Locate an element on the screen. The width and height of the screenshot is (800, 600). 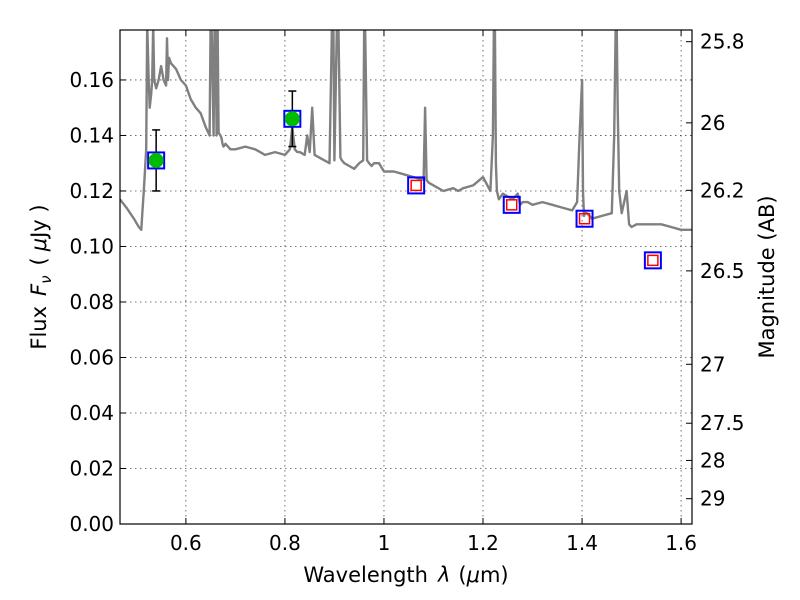
mag-tick-label: 28 is located at coordinates (712, 460).